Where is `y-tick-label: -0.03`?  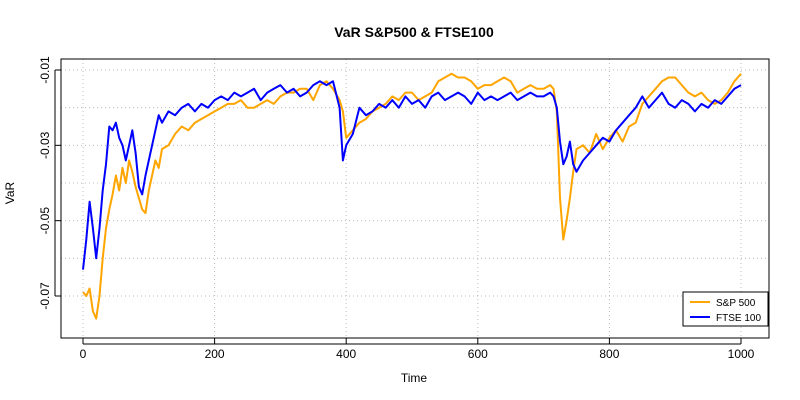
y-tick-label: -0.03 is located at coordinates (45, 145).